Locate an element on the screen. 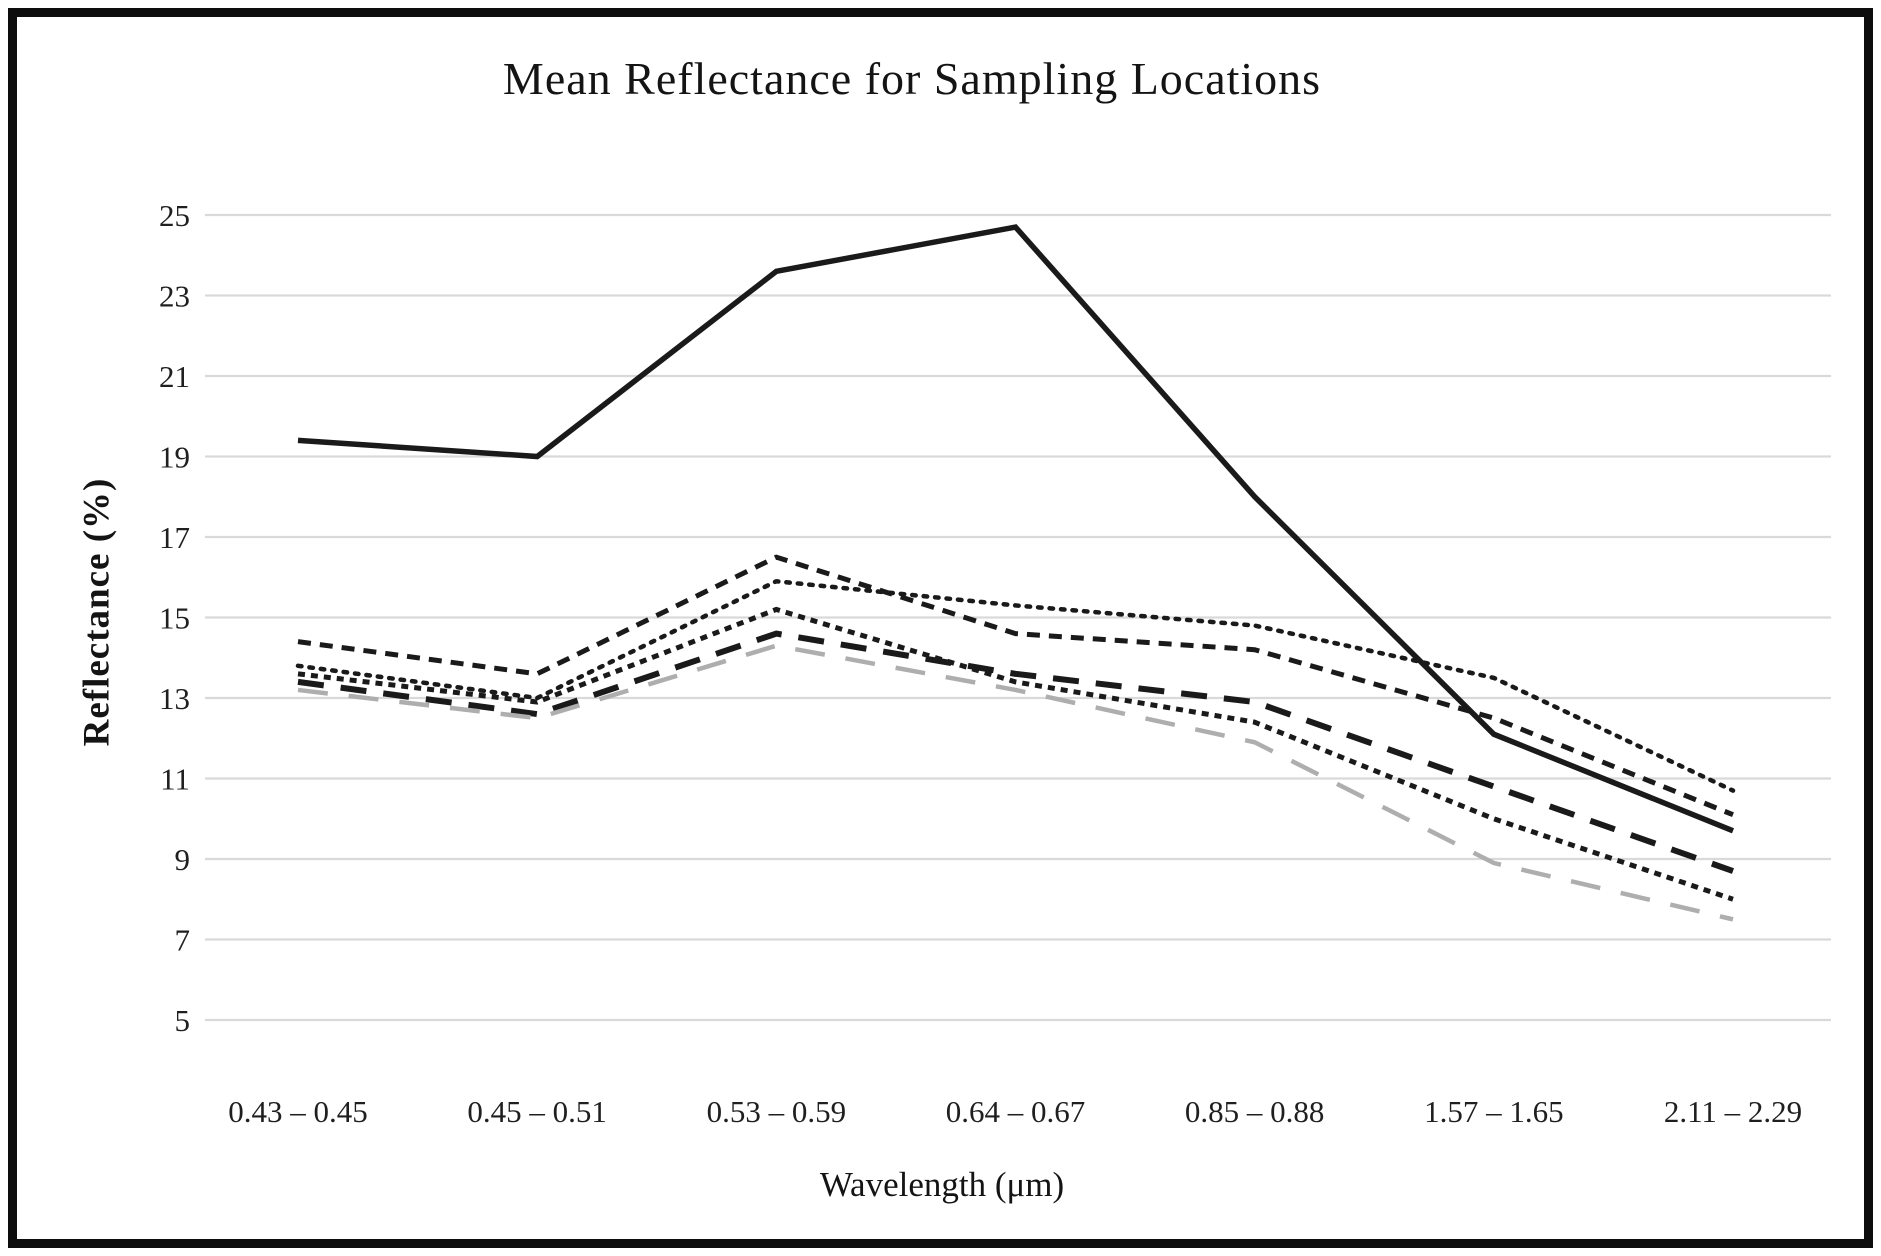  series-dot-line is located at coordinates (1015, 685).